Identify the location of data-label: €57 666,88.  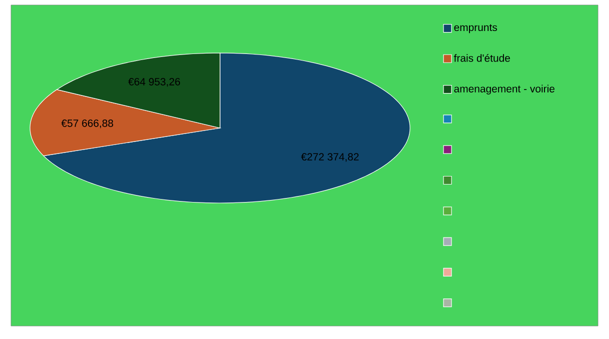
(87, 124).